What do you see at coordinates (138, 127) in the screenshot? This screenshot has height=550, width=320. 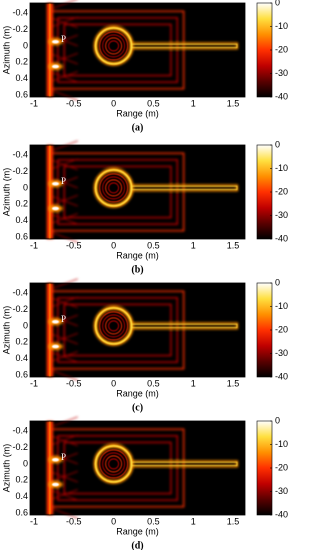 I see `caption: (a)` at bounding box center [138, 127].